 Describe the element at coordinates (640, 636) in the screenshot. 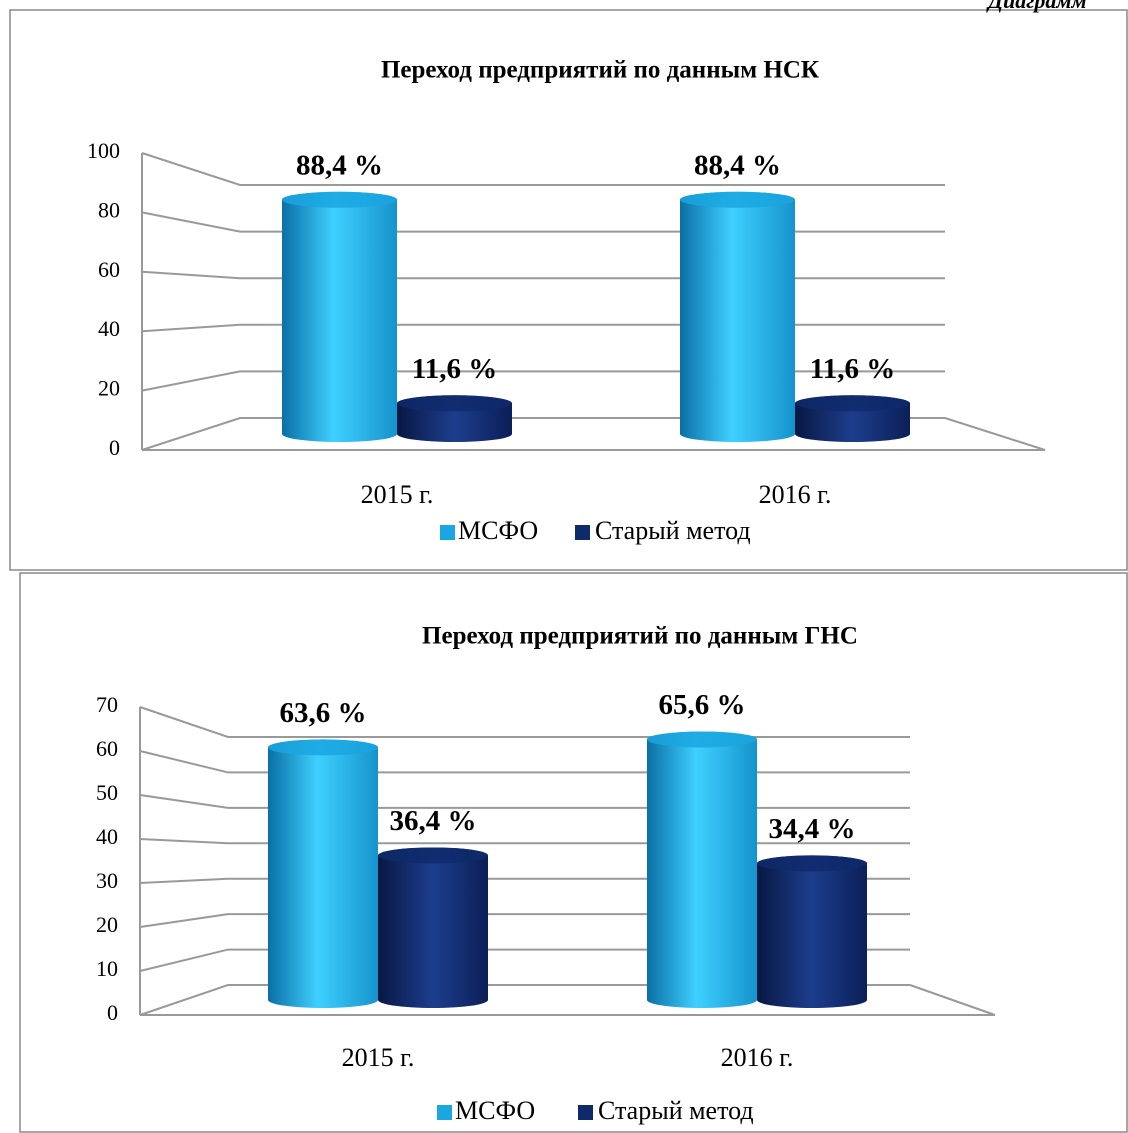

I see `chart-title: Переход предприятий по данным ГНС` at that location.